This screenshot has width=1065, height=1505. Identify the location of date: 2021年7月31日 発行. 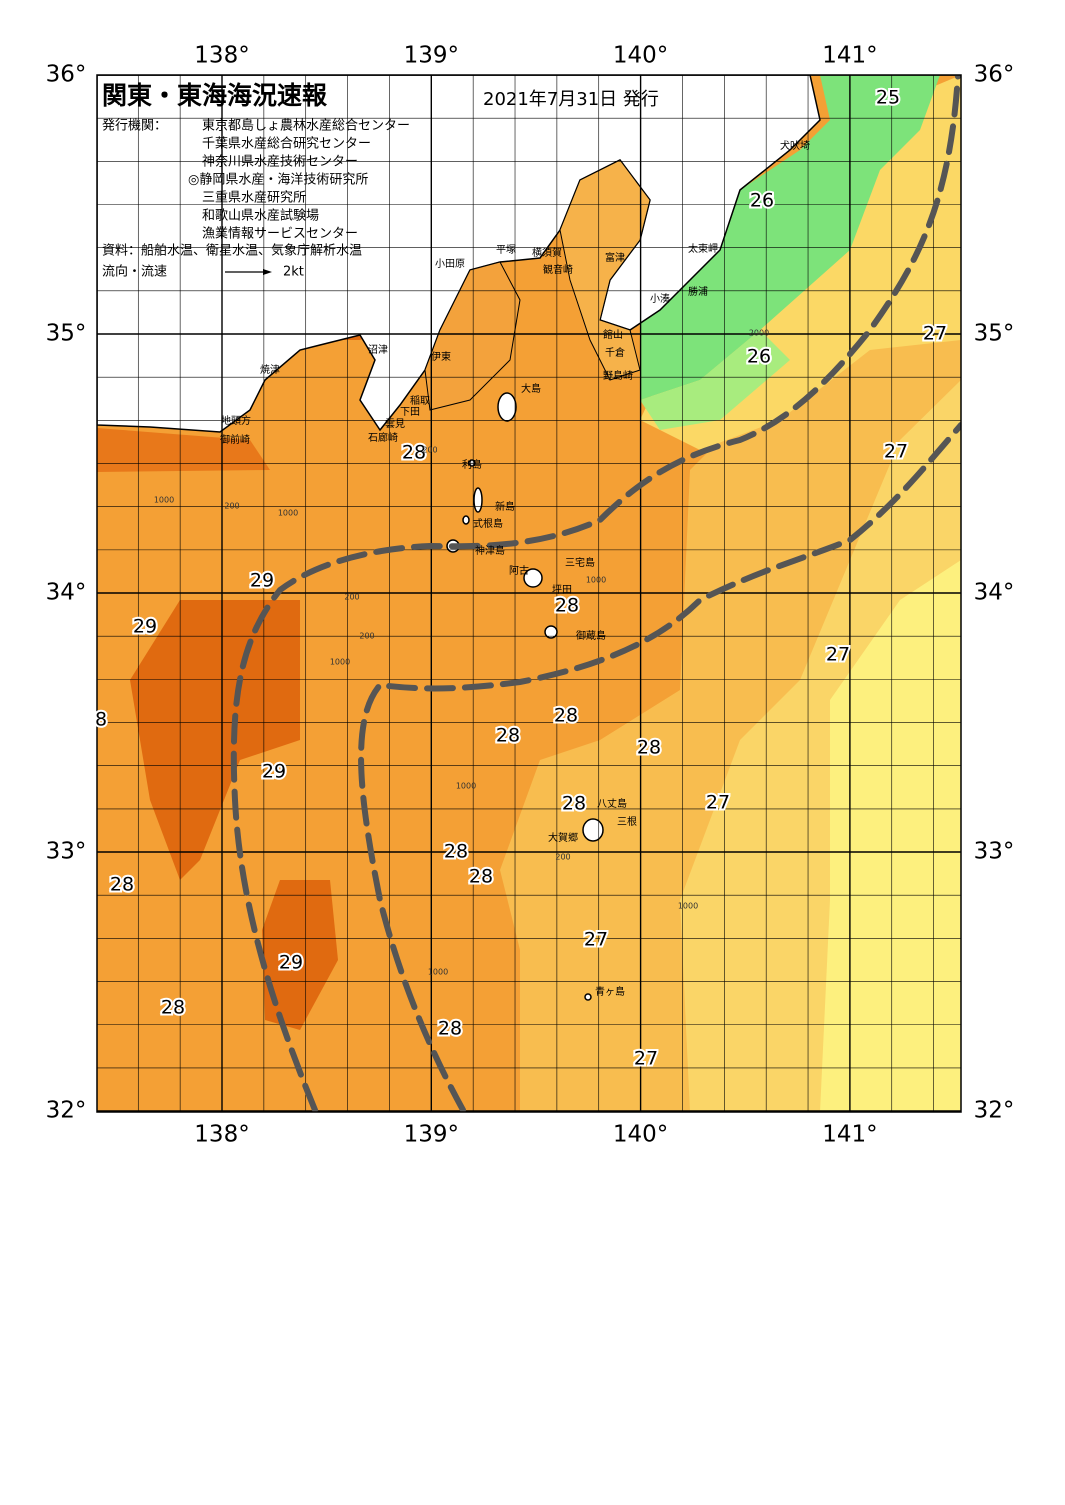
(571, 99).